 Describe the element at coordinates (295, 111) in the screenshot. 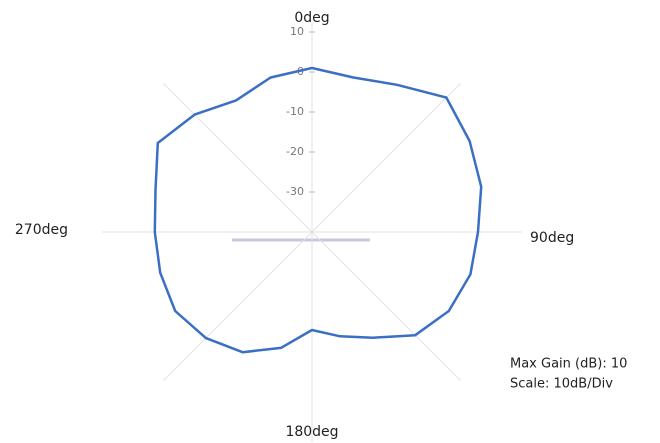

I see `r-tick-label: -10` at that location.